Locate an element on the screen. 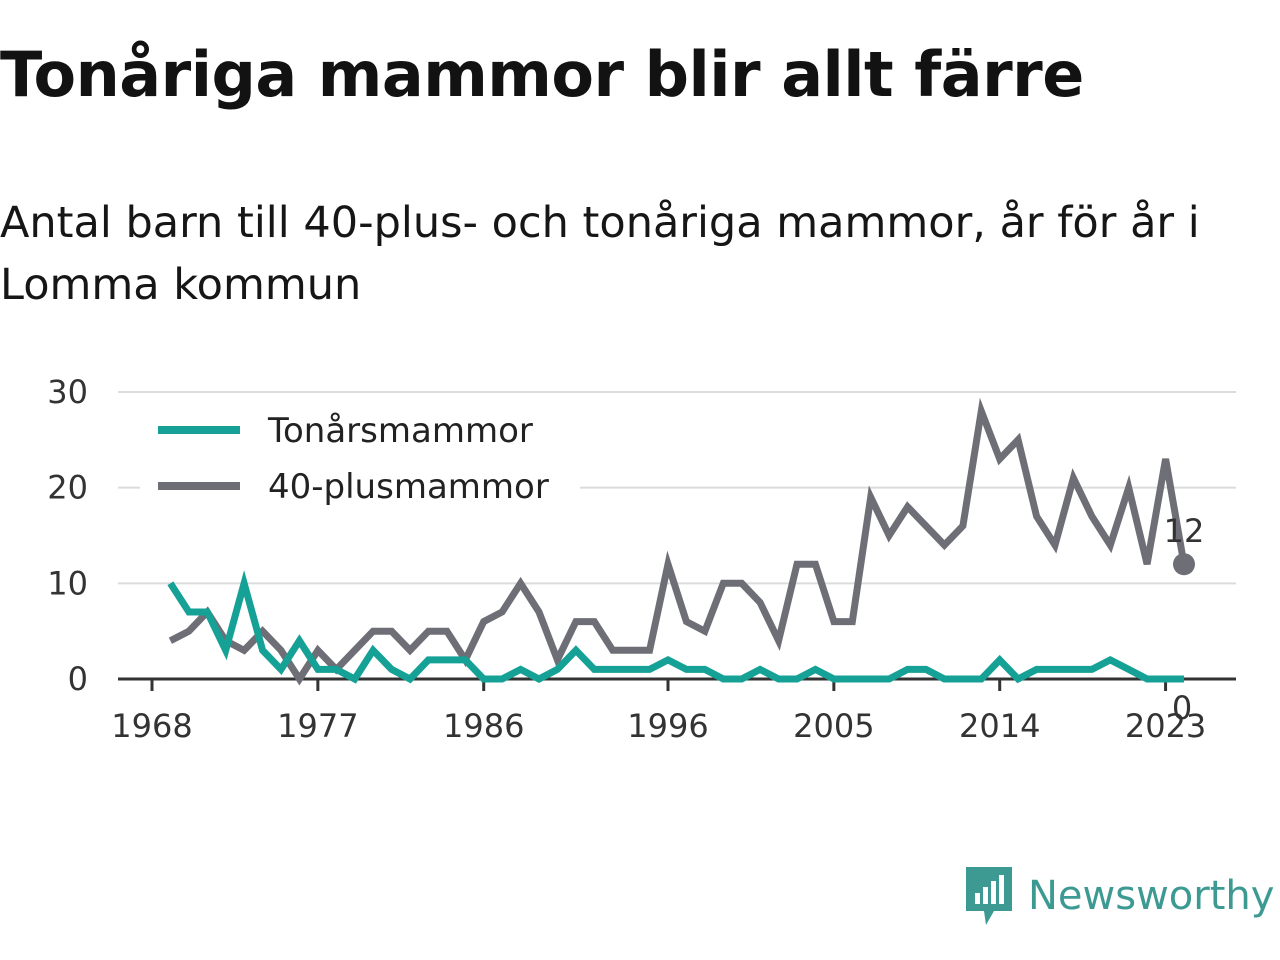  end-labels: 12 0 is located at coordinates (1184, 619).